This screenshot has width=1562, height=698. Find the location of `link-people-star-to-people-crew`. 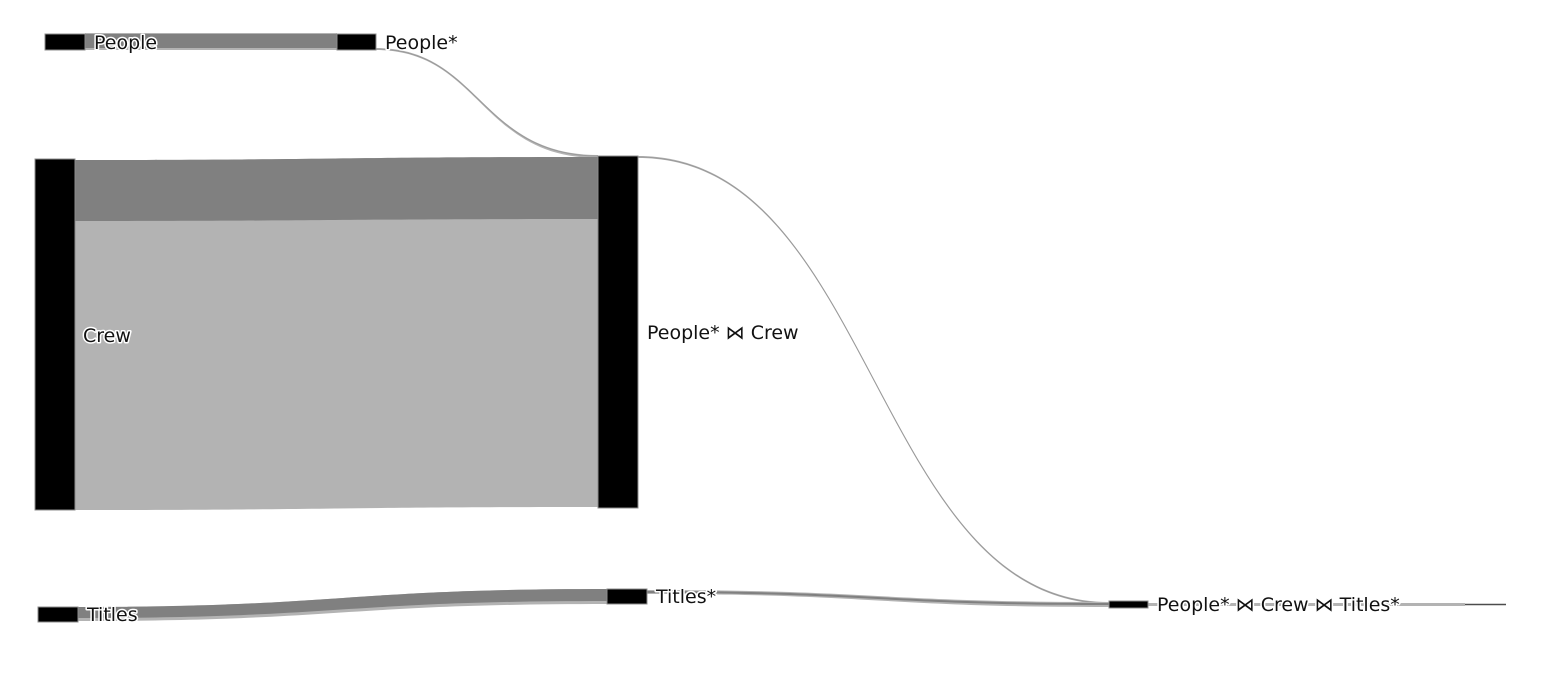

link-people-star-to-people-crew is located at coordinates (487, 103).